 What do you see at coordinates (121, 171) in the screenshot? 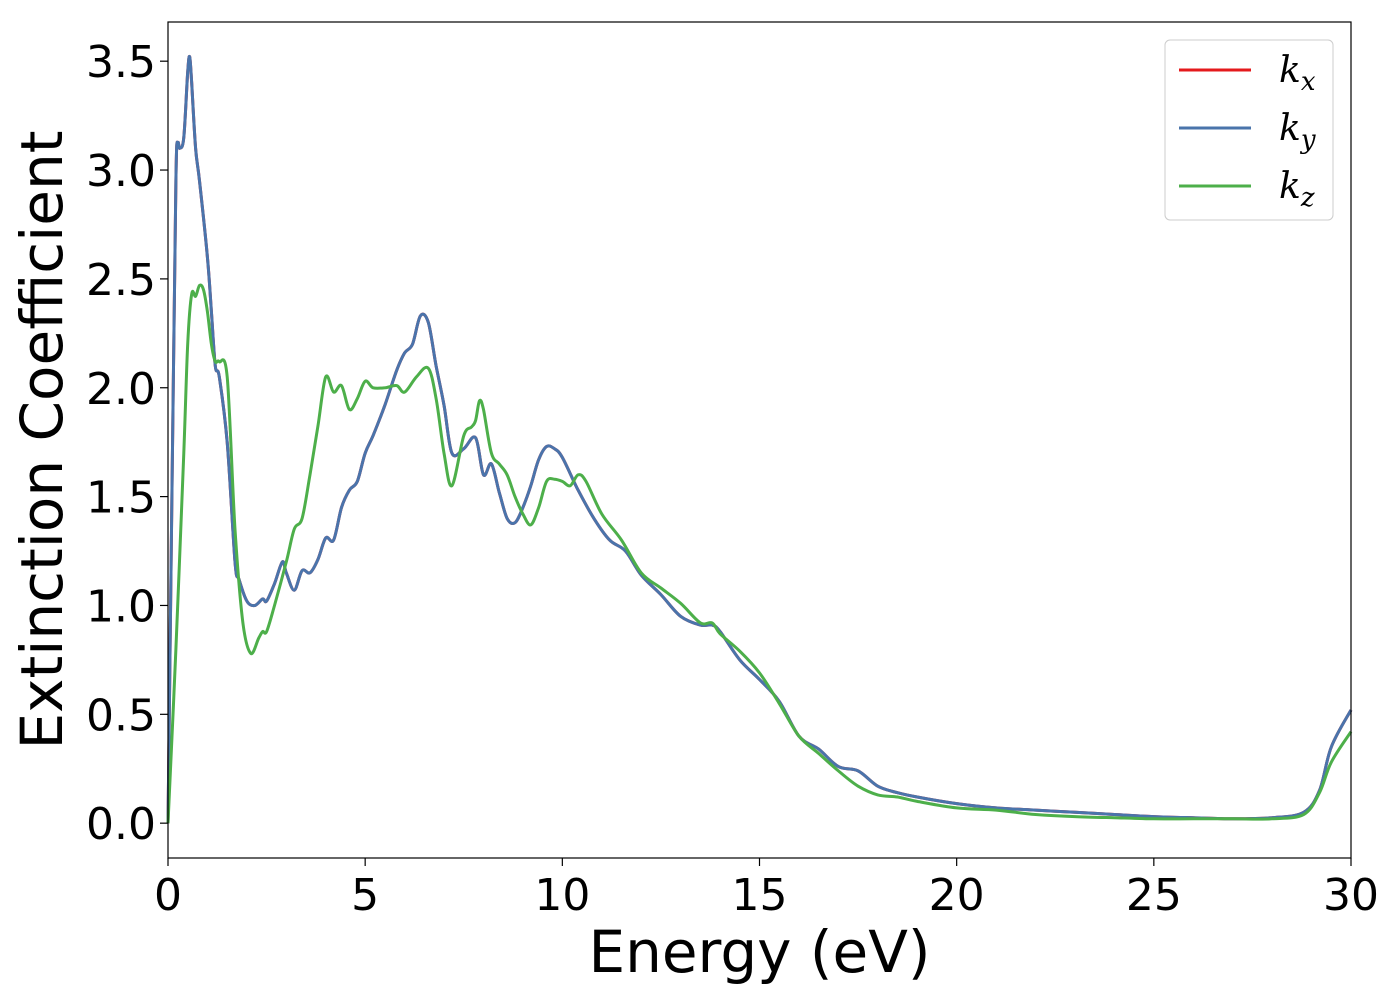
I see `y-tick-label: 3.0` at bounding box center [121, 171].